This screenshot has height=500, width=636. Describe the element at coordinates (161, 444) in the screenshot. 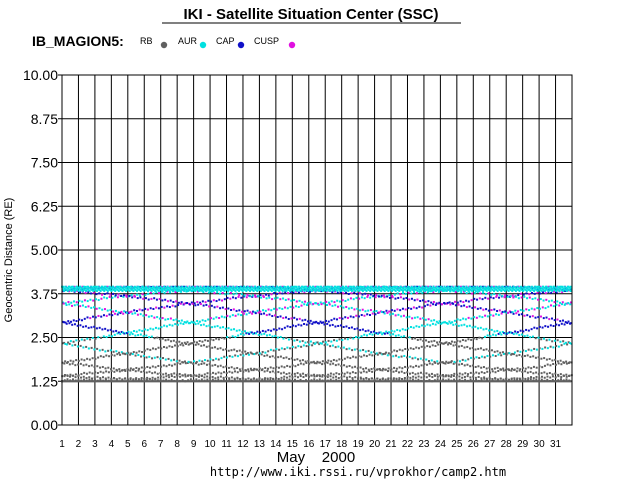

I see `x-tick-label: 7` at that location.